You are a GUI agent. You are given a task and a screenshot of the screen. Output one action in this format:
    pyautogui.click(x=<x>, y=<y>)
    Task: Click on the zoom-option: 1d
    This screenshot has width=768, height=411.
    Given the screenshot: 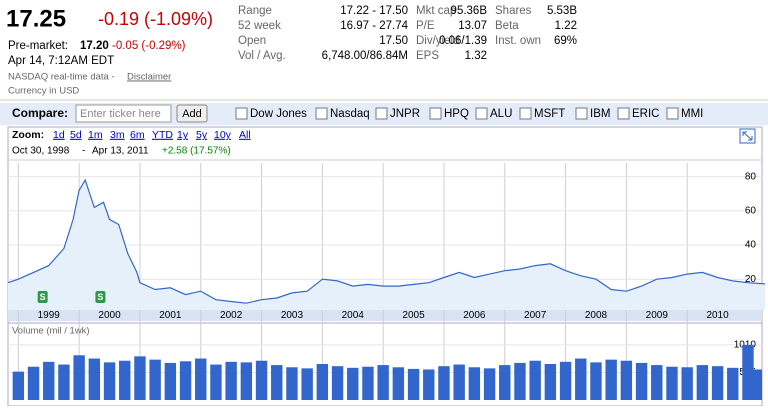 What is the action you would take?
    pyautogui.click(x=59, y=135)
    